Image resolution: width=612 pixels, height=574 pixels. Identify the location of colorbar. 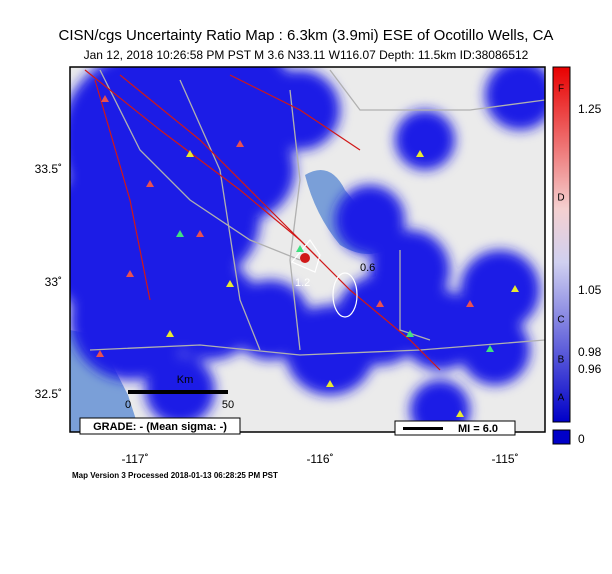
(561, 244).